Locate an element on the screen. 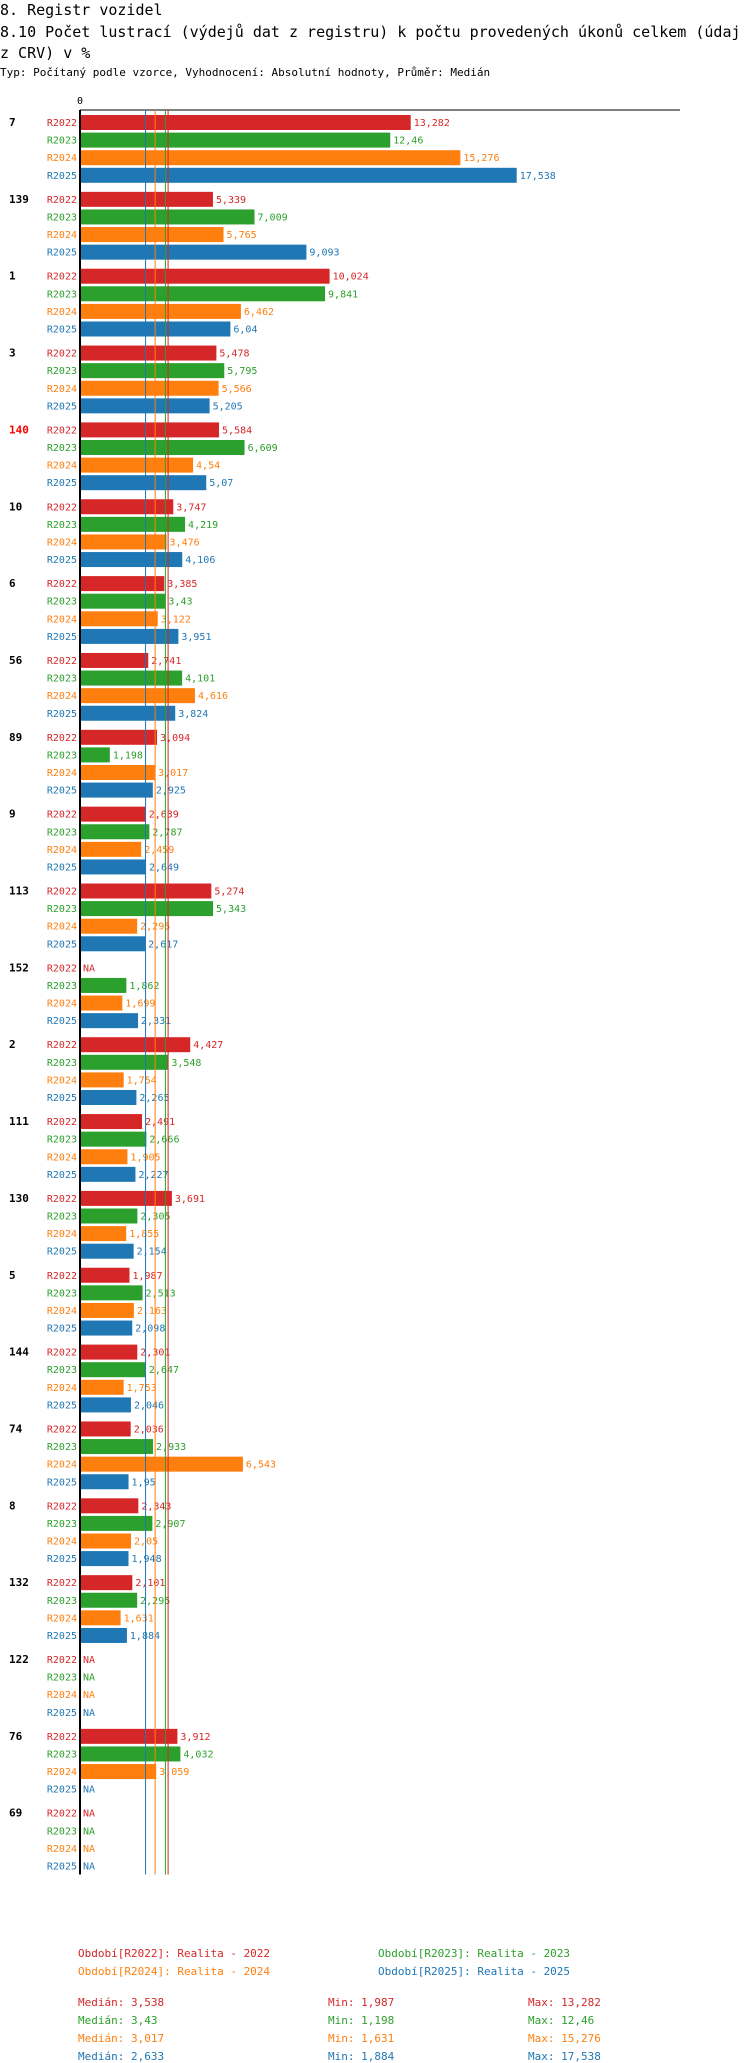 This screenshot has height=2063, width=750. value-label: 1,862 is located at coordinates (144, 986).